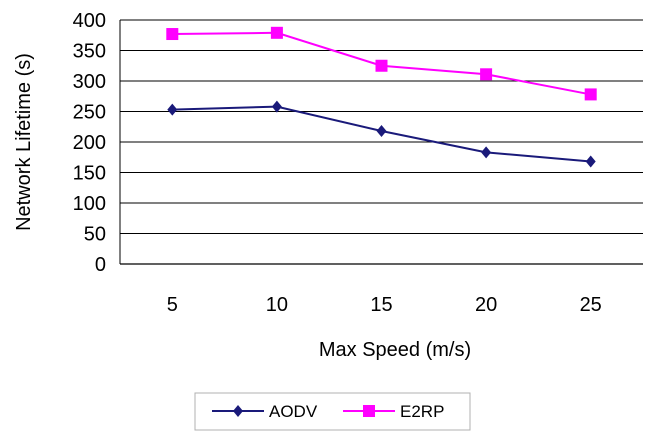 This screenshot has height=431, width=649. What do you see at coordinates (89, 82) in the screenshot?
I see `y-tick-label: 300` at bounding box center [89, 82].